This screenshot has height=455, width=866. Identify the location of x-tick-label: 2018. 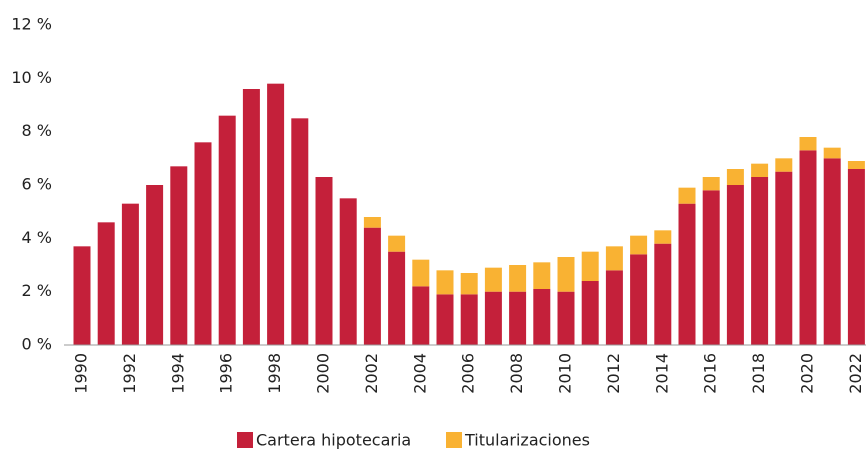
(758, 373).